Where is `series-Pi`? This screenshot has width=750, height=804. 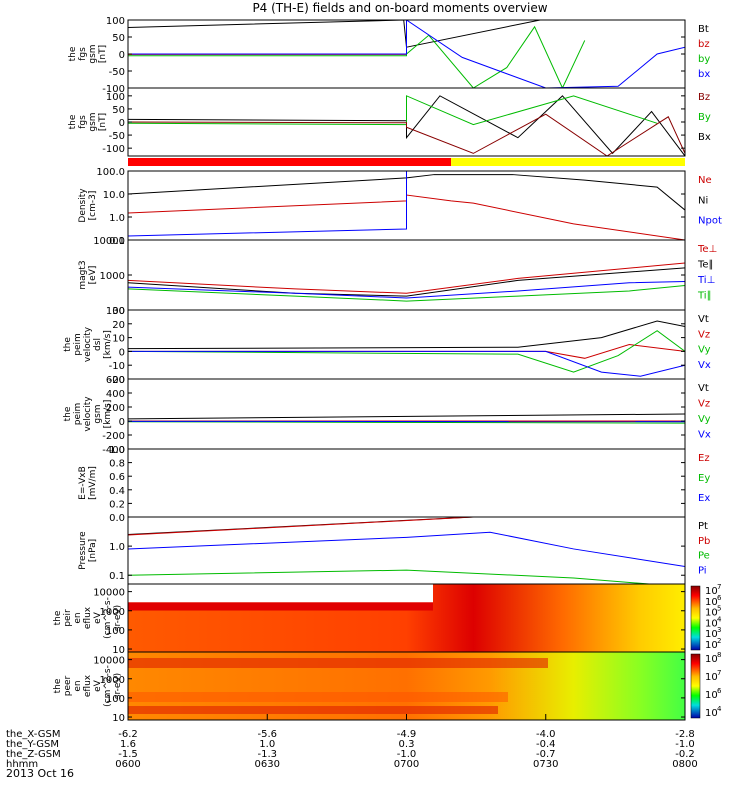 series-Pi is located at coordinates (406, 549).